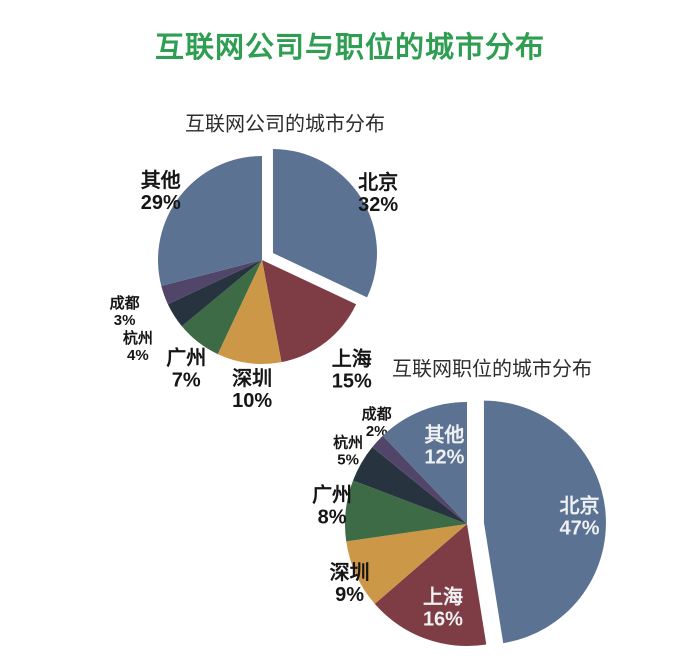 The height and width of the screenshot is (660, 700). What do you see at coordinates (349, 48) in the screenshot?
I see `page-title: 互联网公司与职位的城市分布` at bounding box center [349, 48].